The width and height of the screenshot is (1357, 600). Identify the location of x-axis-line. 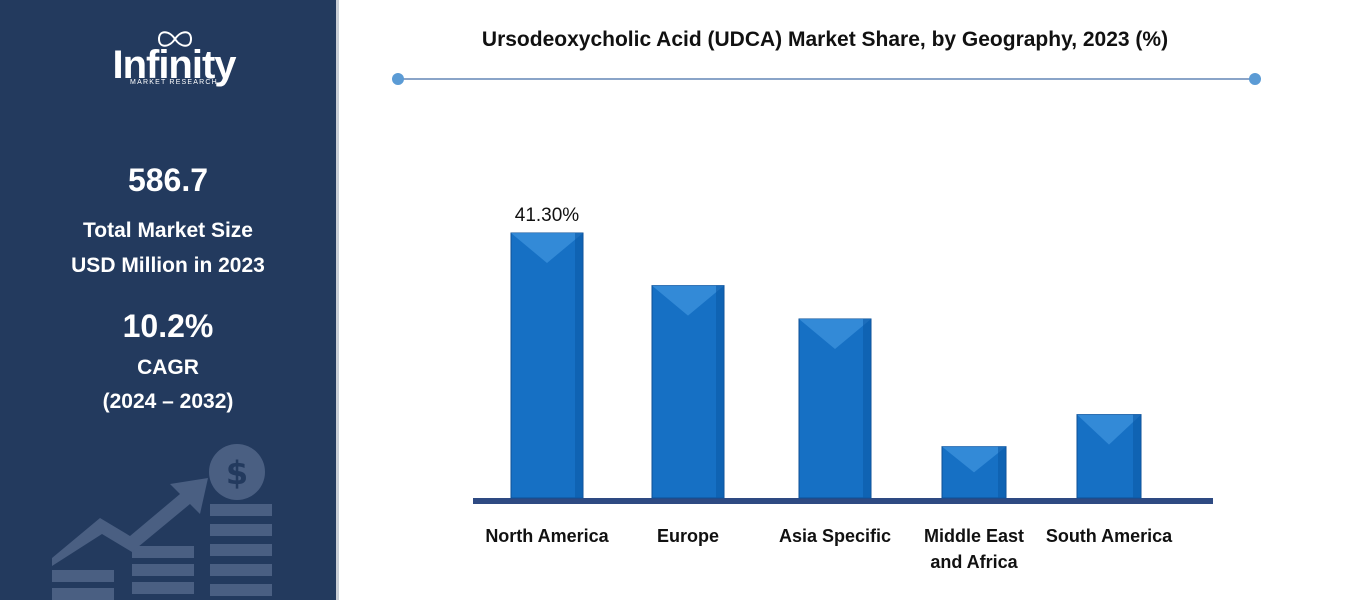
(843, 501).